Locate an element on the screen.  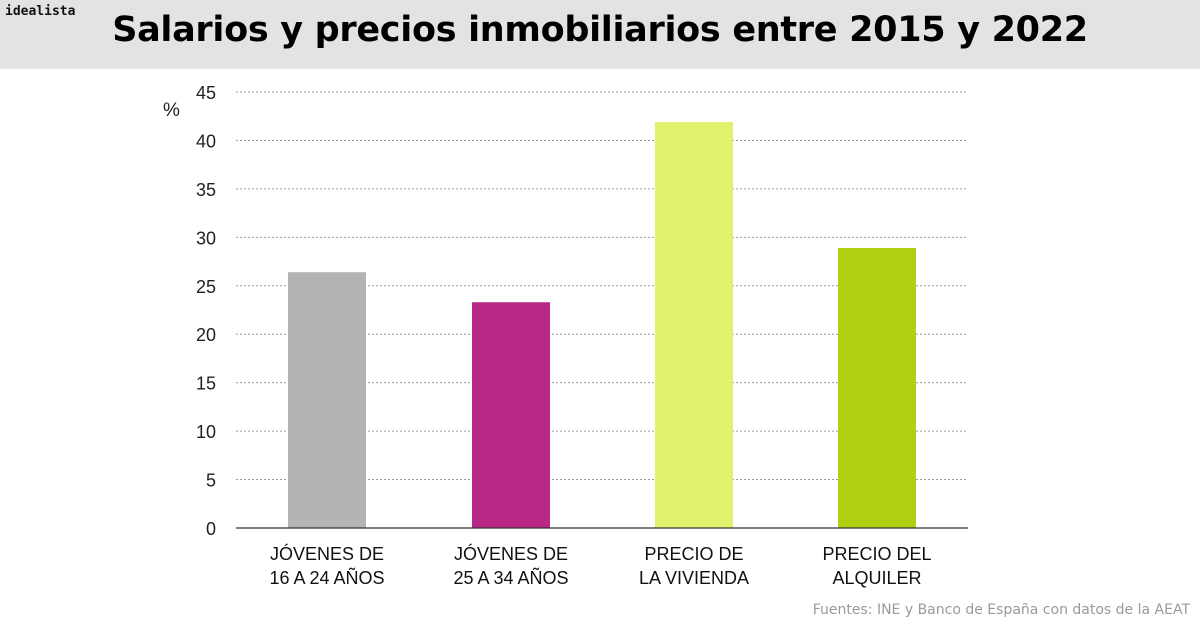
y-tick-label: 30 is located at coordinates (206, 238).